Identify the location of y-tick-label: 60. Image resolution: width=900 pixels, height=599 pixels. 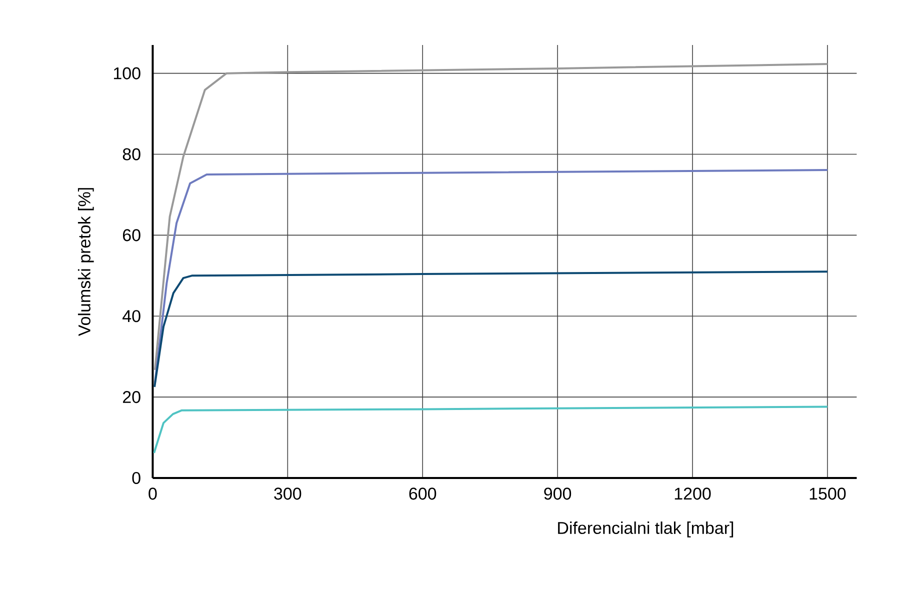
(131, 235).